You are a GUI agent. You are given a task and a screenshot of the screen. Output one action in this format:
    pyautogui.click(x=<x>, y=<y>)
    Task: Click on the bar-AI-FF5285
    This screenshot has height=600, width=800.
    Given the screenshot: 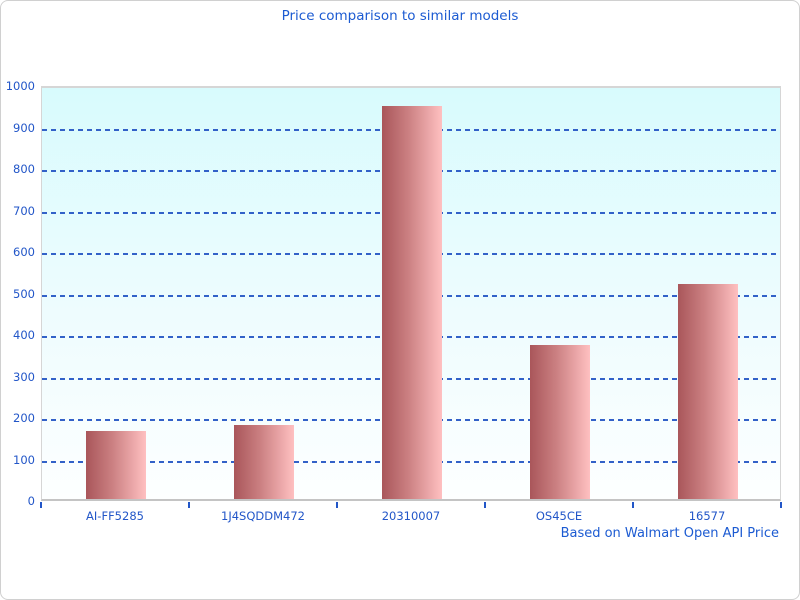 What is the action you would take?
    pyautogui.click(x=116, y=464)
    